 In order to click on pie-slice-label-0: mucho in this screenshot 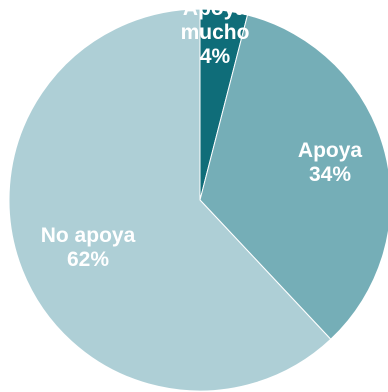, I will do `click(215, 32)`.